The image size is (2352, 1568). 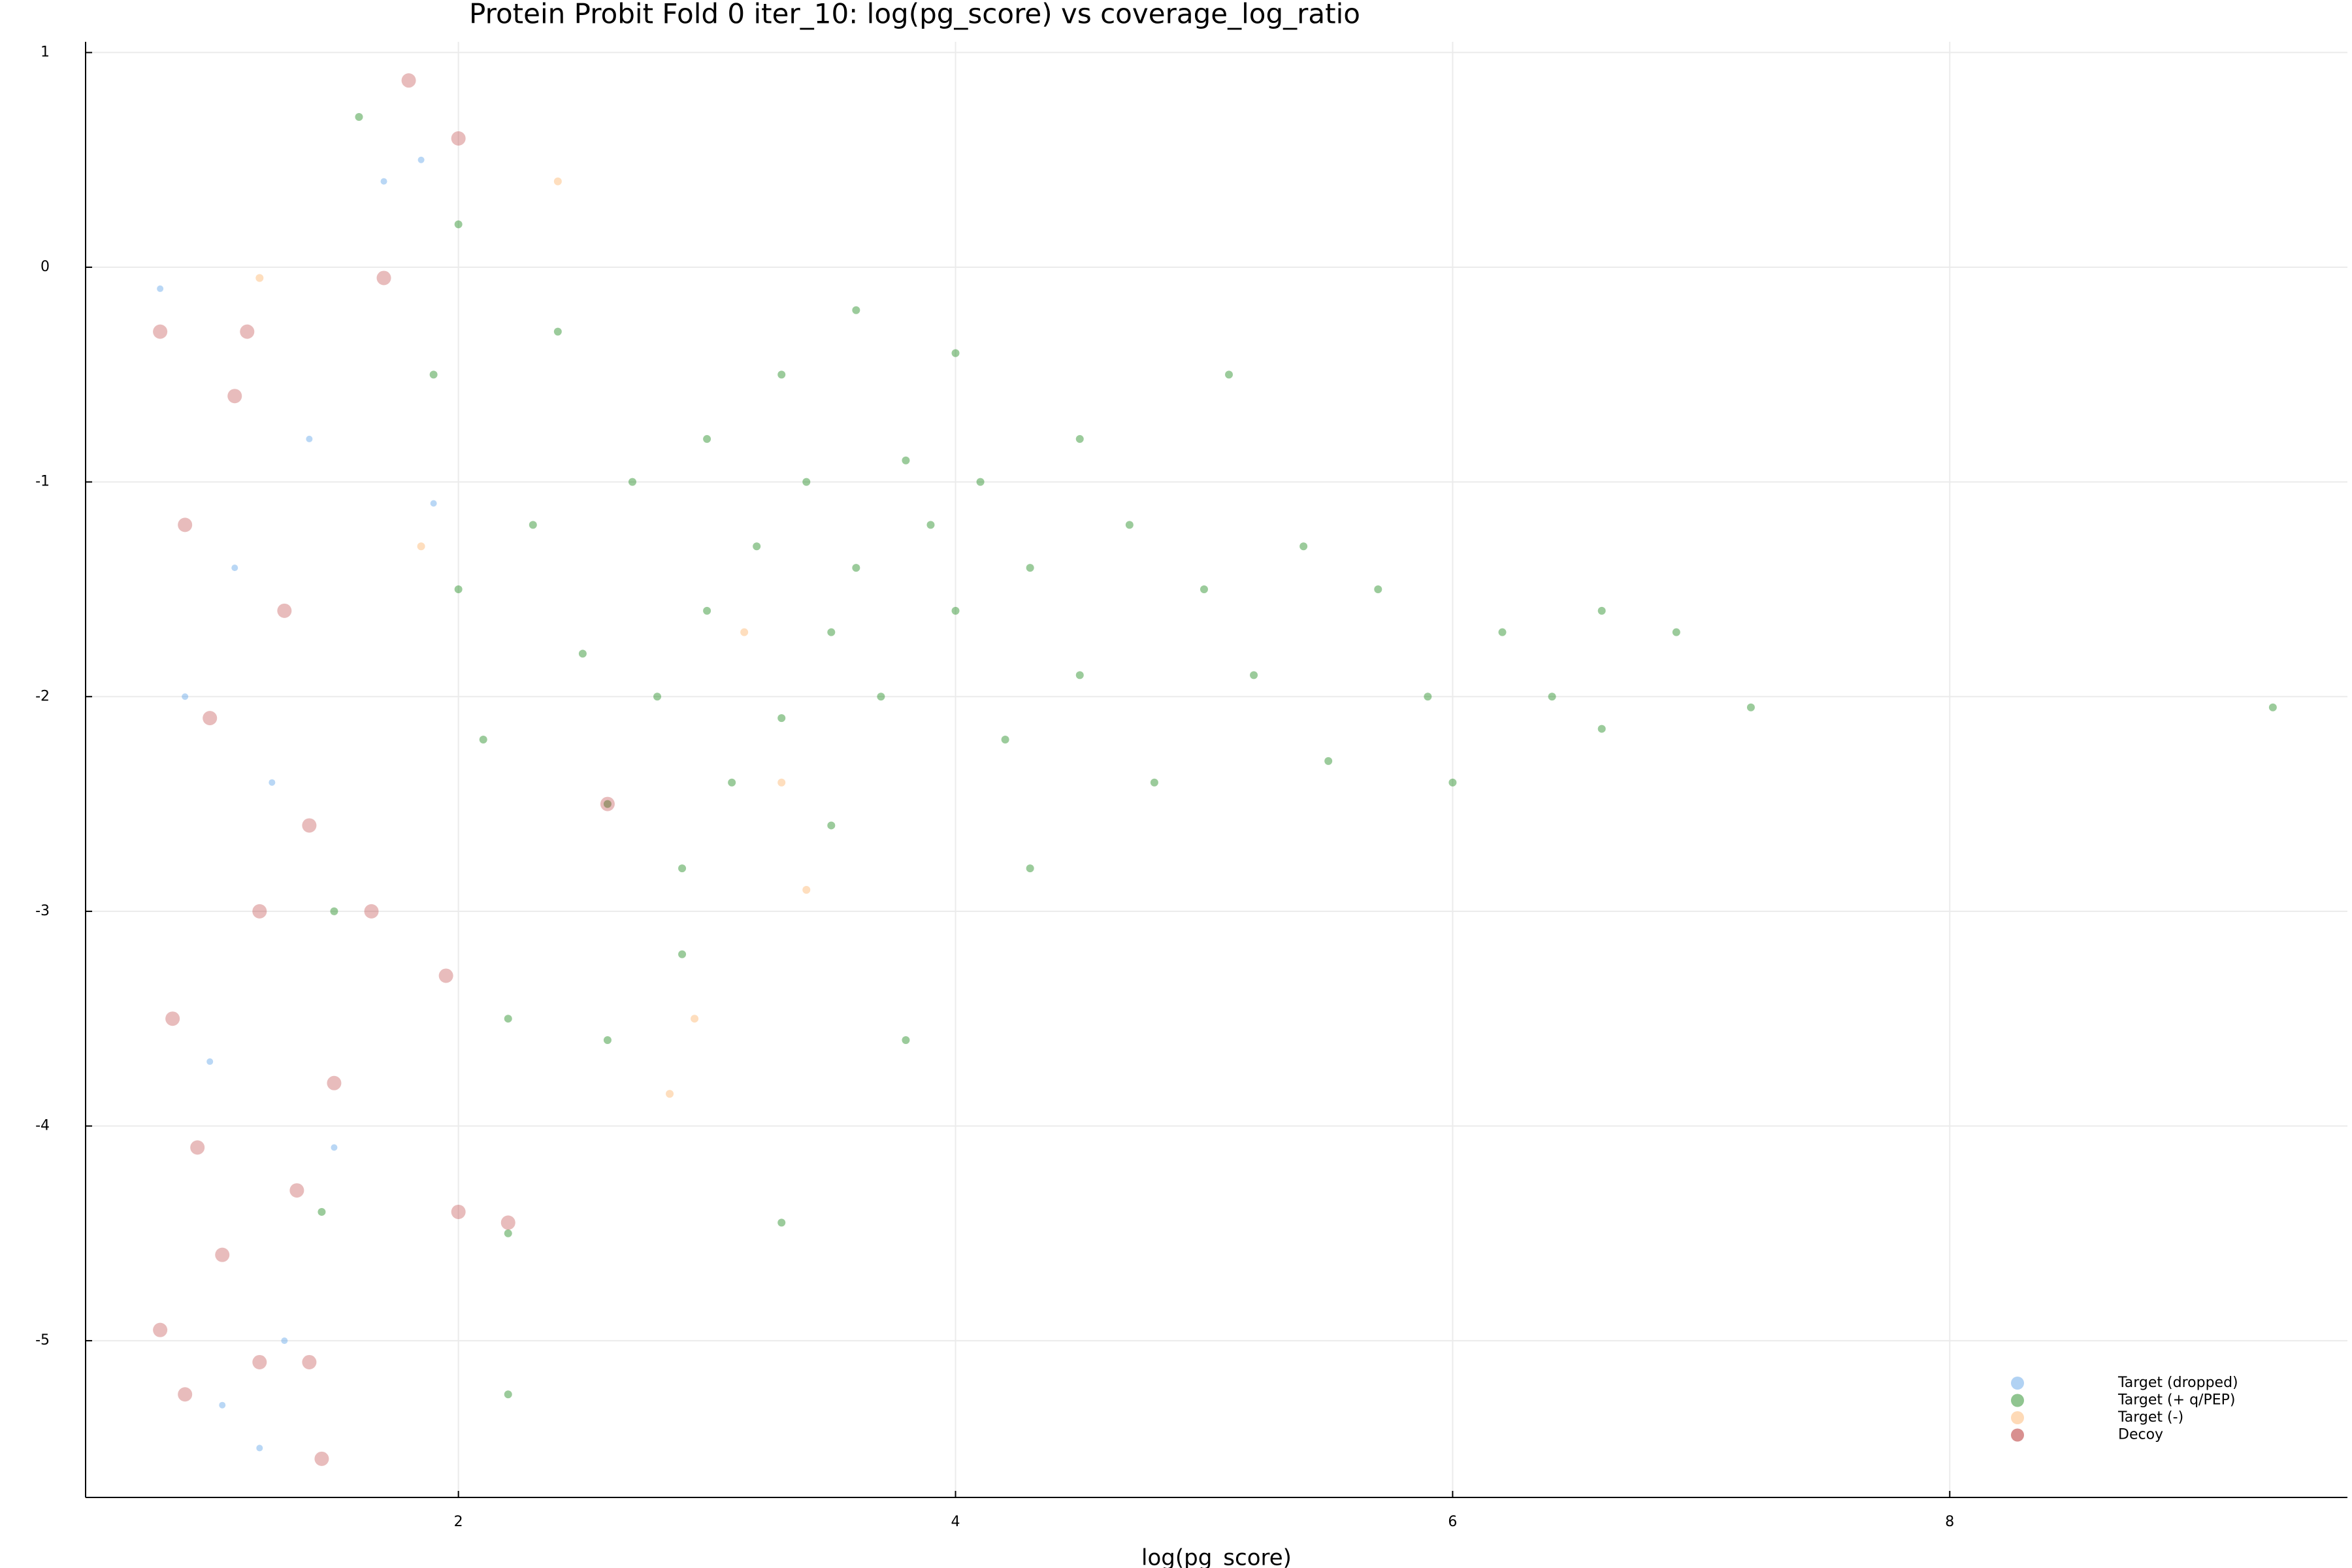 What do you see at coordinates (955, 1522) in the screenshot?
I see `x-tick-label: 4` at bounding box center [955, 1522].